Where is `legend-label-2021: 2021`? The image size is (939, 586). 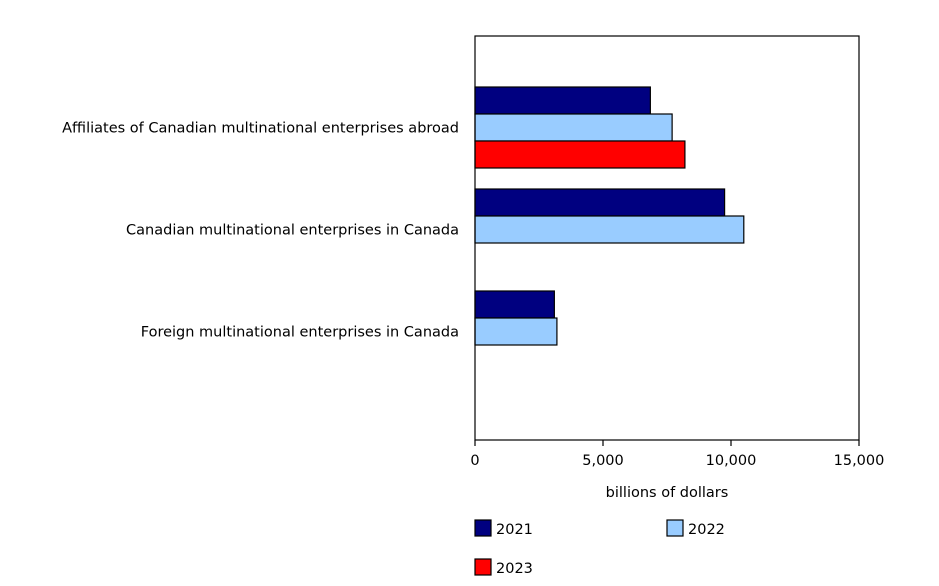
legend-label-2021: 2021 is located at coordinates (514, 530).